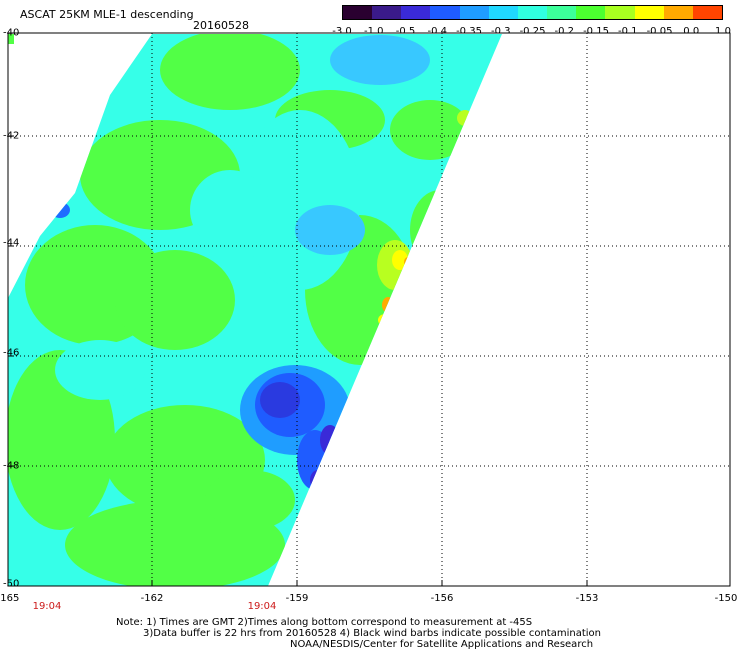 Image resolution: width=740 pixels, height=650 pixels. What do you see at coordinates (11, 33) in the screenshot?
I see `lat-label: -40` at bounding box center [11, 33].